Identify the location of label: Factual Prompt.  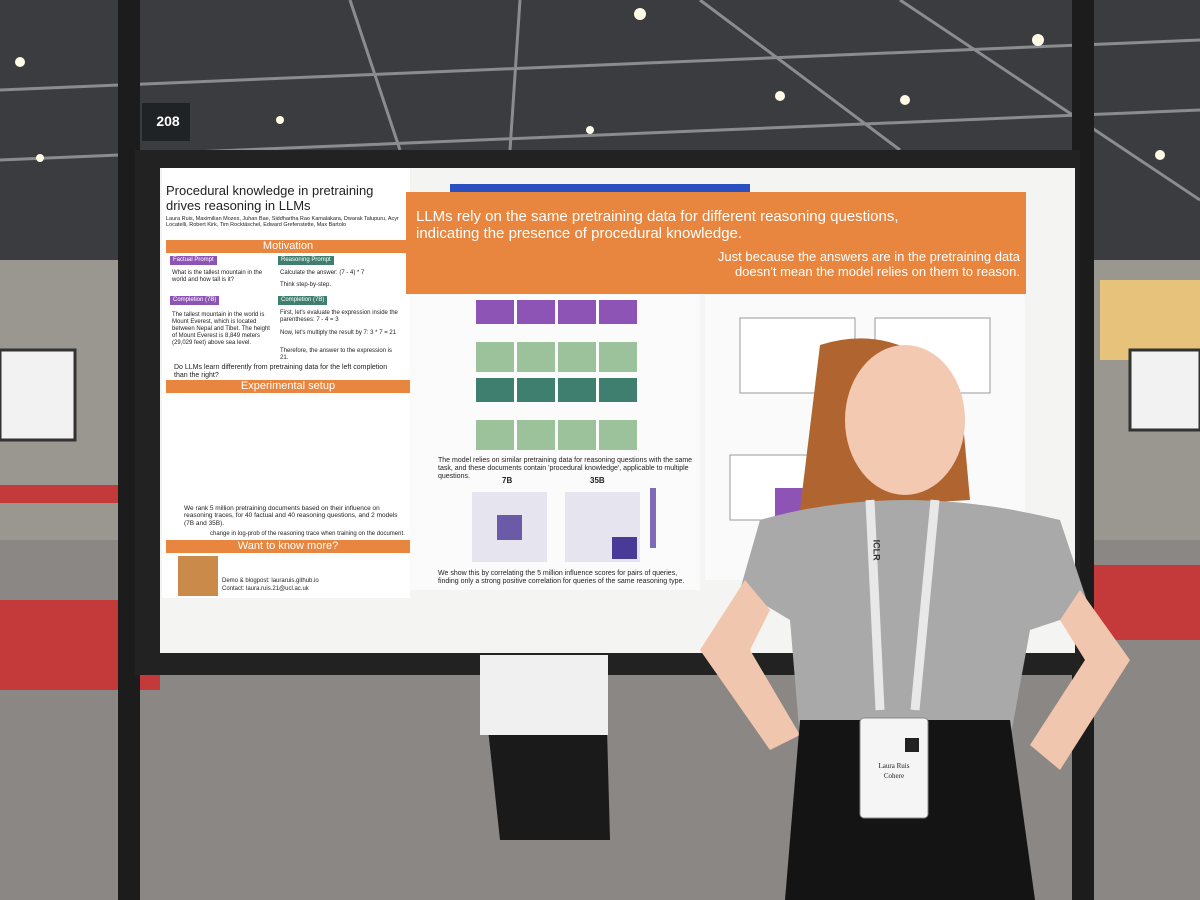
(193, 260).